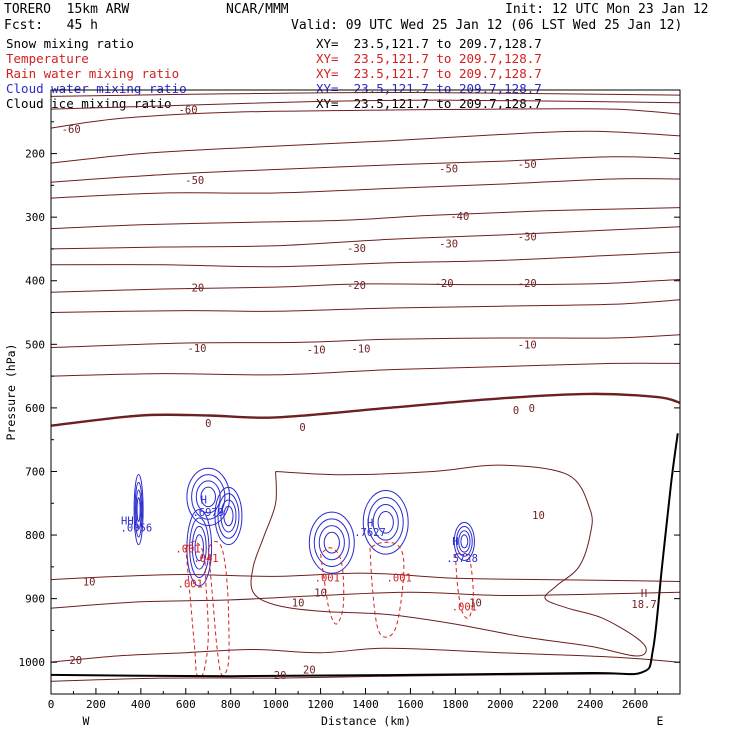  Describe the element at coordinates (35, 281) in the screenshot. I see `y-tick-label: 400` at that location.